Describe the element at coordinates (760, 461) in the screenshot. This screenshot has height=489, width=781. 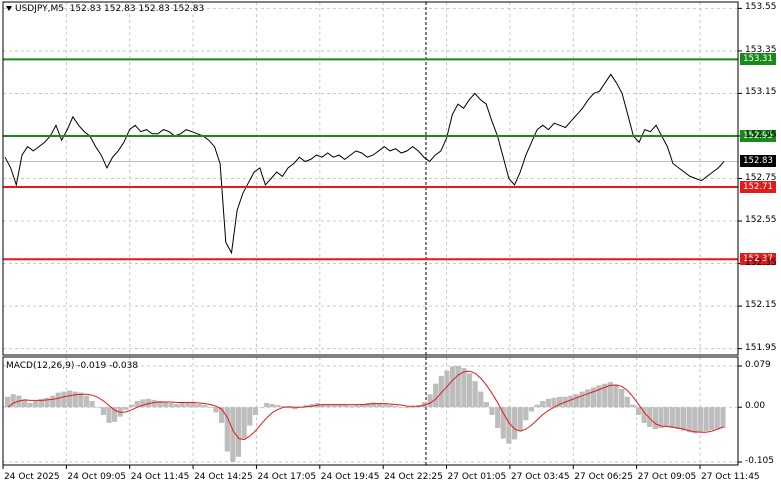
I see `macd-tick-label: -0.105` at that location.